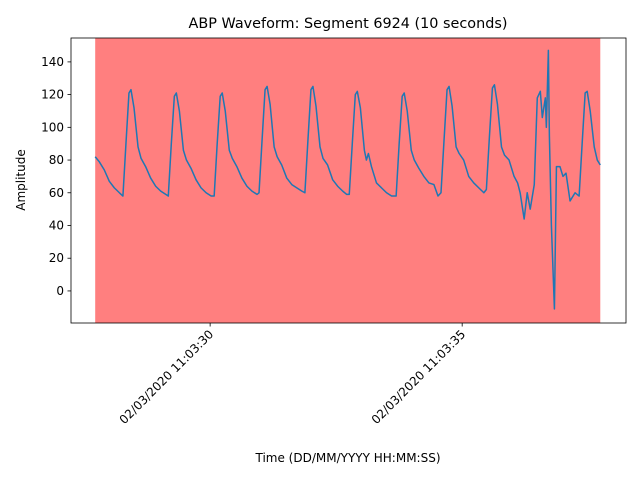 Image resolution: width=640 pixels, height=484 pixels. What do you see at coordinates (56, 258) in the screenshot?
I see `y-tick-label: 20` at bounding box center [56, 258].